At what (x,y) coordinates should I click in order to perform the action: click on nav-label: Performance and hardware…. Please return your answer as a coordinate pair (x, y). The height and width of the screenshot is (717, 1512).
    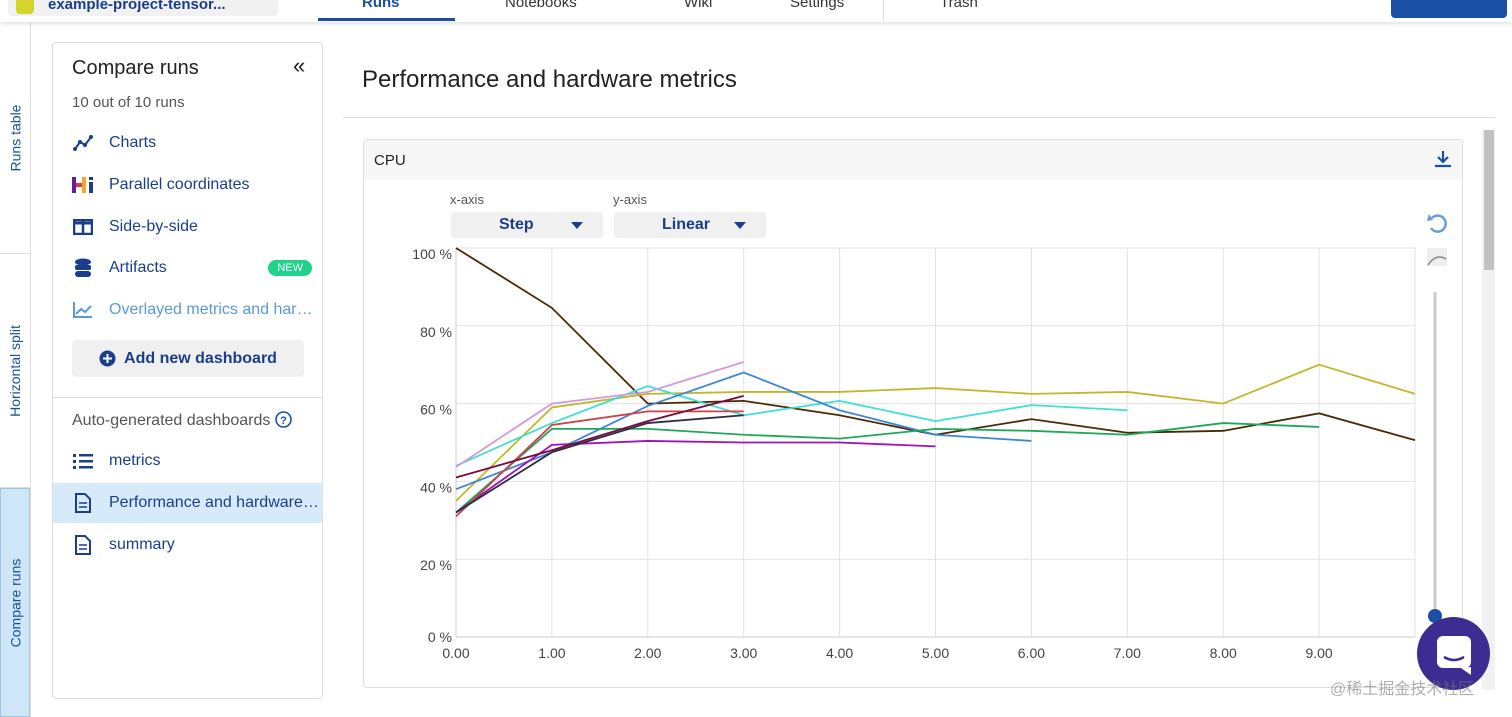
    Looking at the image, I should click on (214, 502).